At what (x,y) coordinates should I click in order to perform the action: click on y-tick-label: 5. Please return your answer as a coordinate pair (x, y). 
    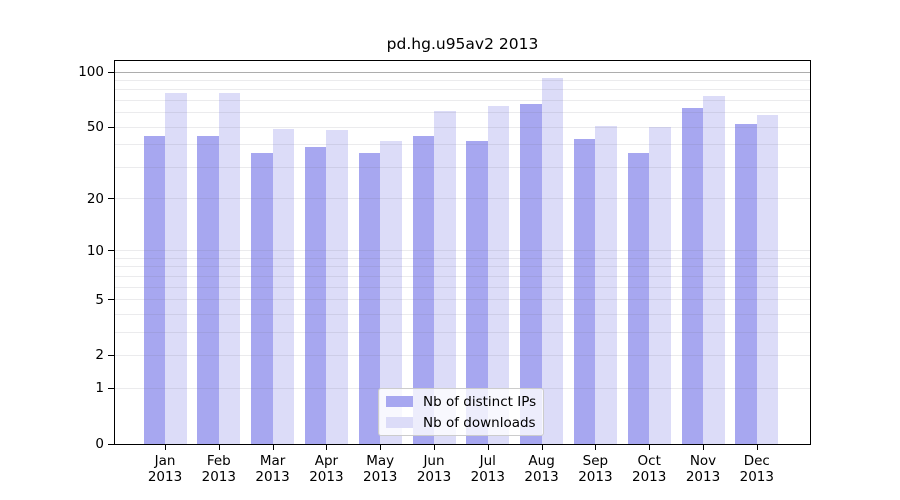
    Looking at the image, I should click on (99, 299).